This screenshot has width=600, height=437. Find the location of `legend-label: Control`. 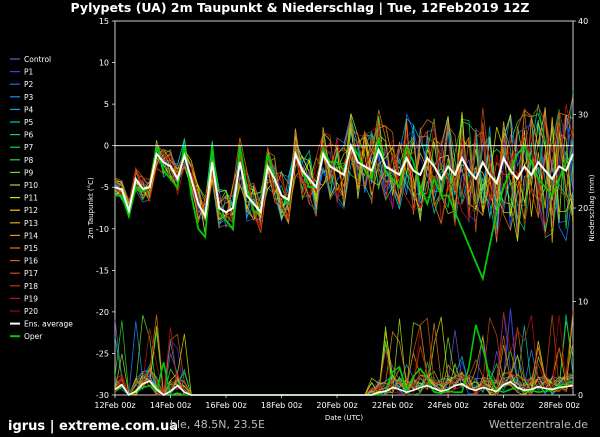

legend-label: Control is located at coordinates (37, 59).